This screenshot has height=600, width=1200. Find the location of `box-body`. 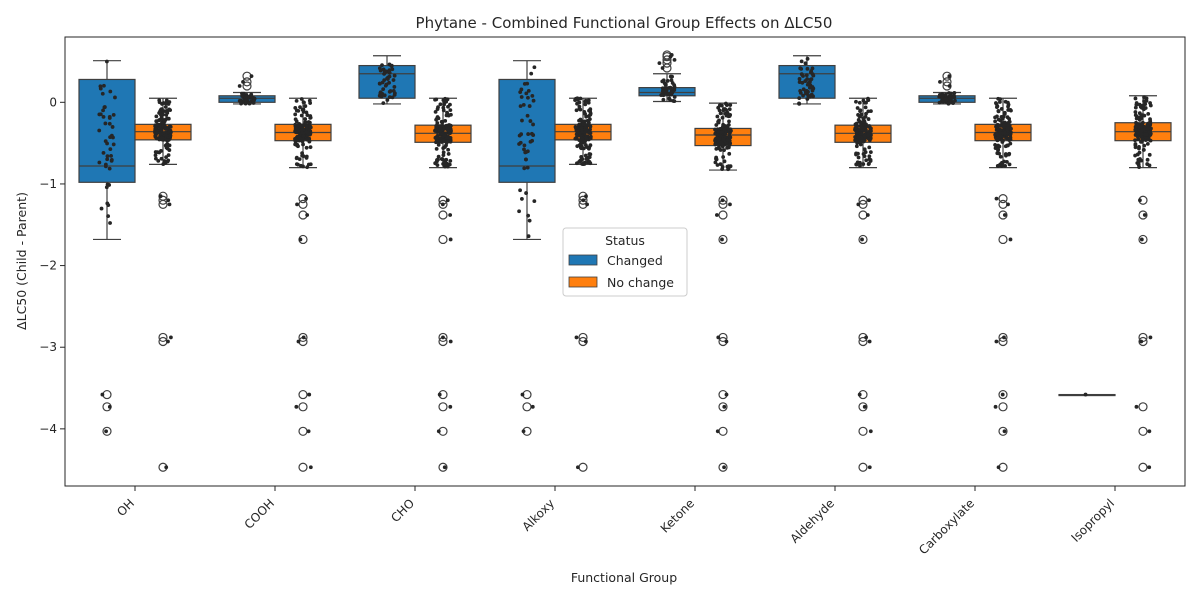

box-body is located at coordinates (387, 81).